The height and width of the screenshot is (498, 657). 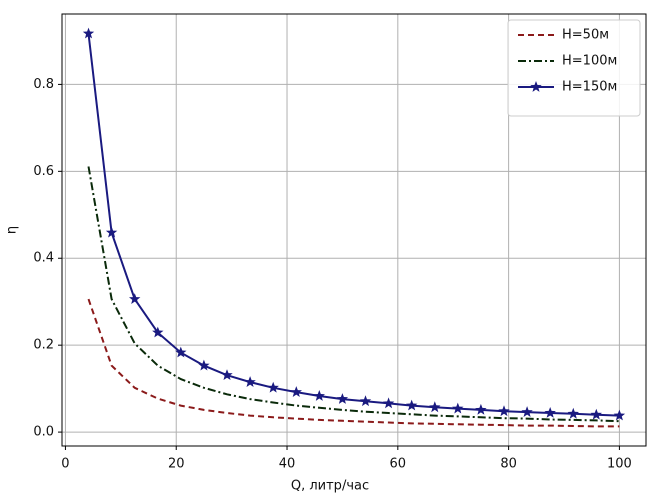 I want to click on y-tick-label: 0.8, so click(x=43, y=84).